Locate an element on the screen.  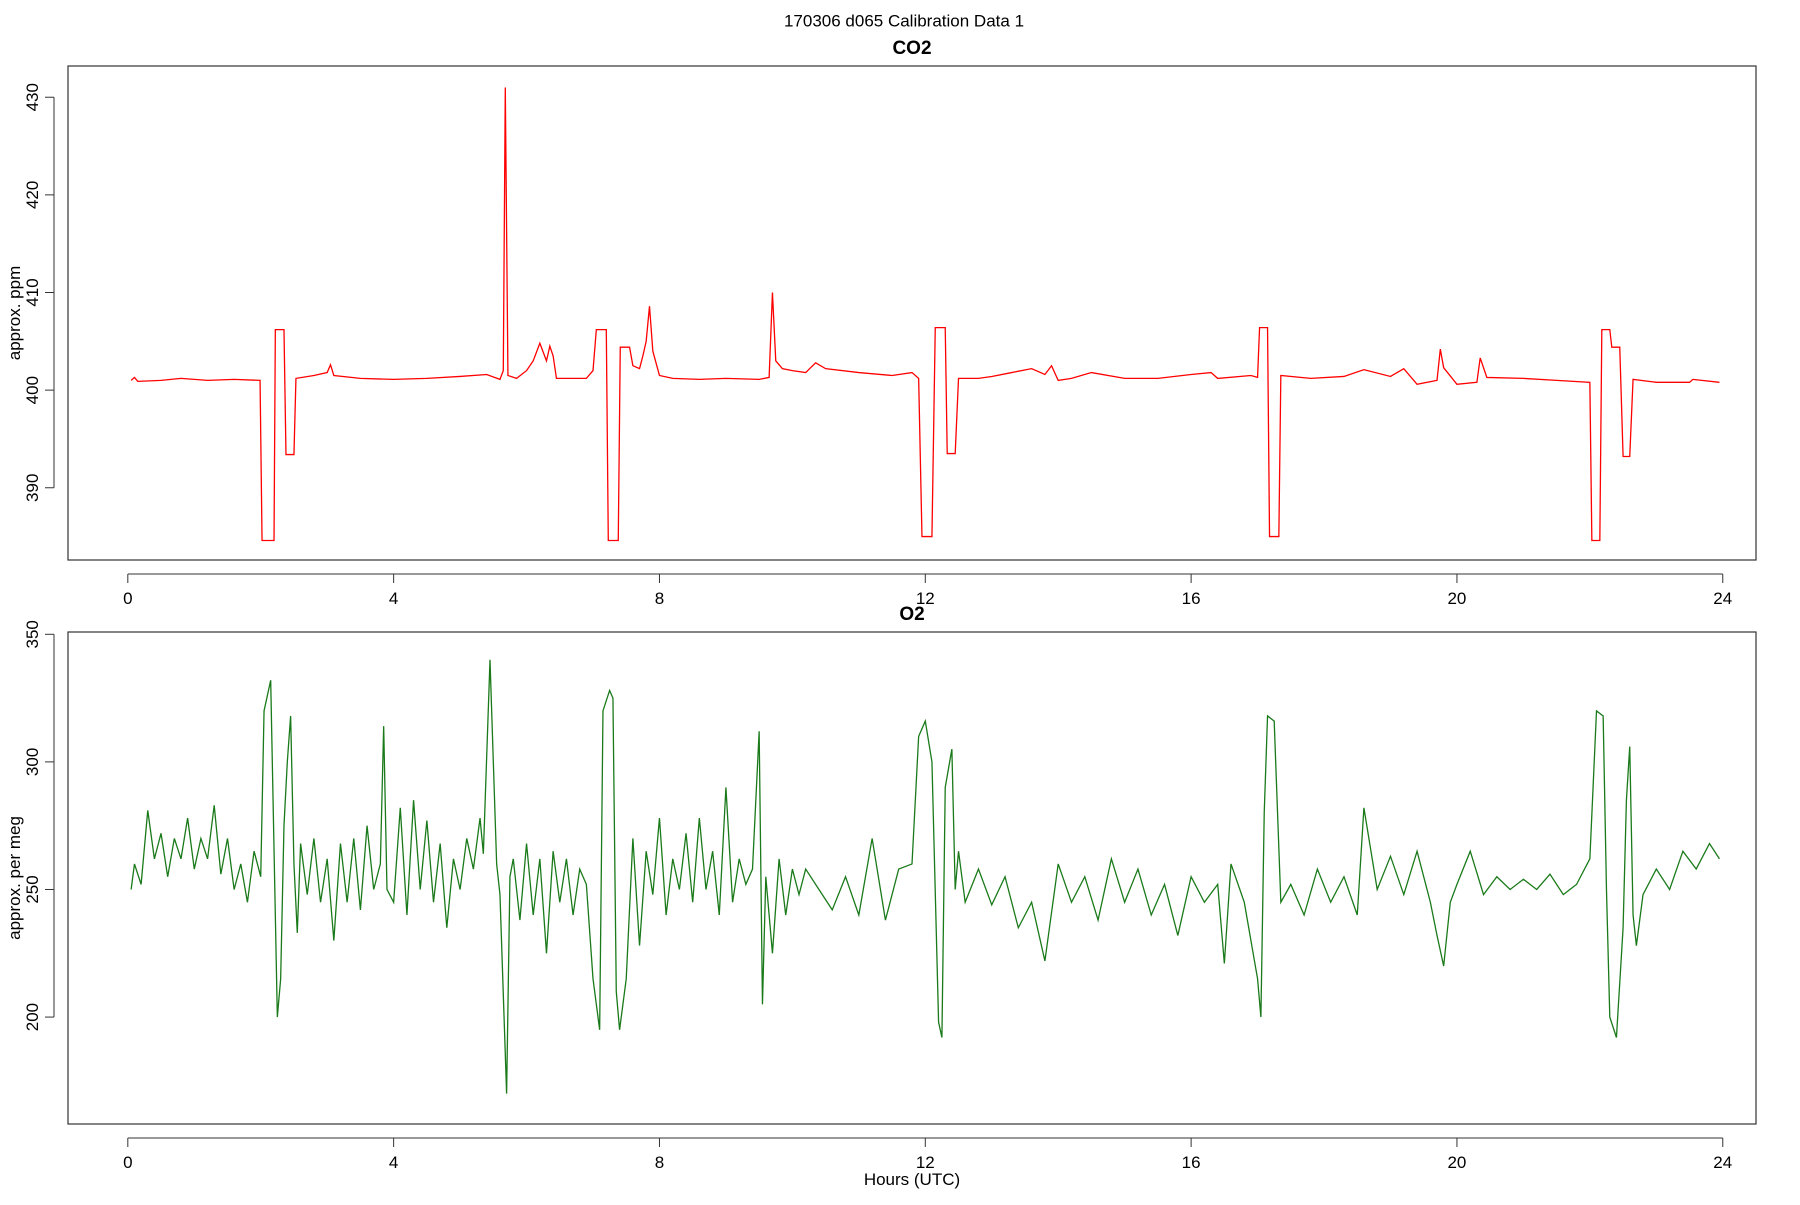
y-axis-title: approx. ppm is located at coordinates (14, 313).